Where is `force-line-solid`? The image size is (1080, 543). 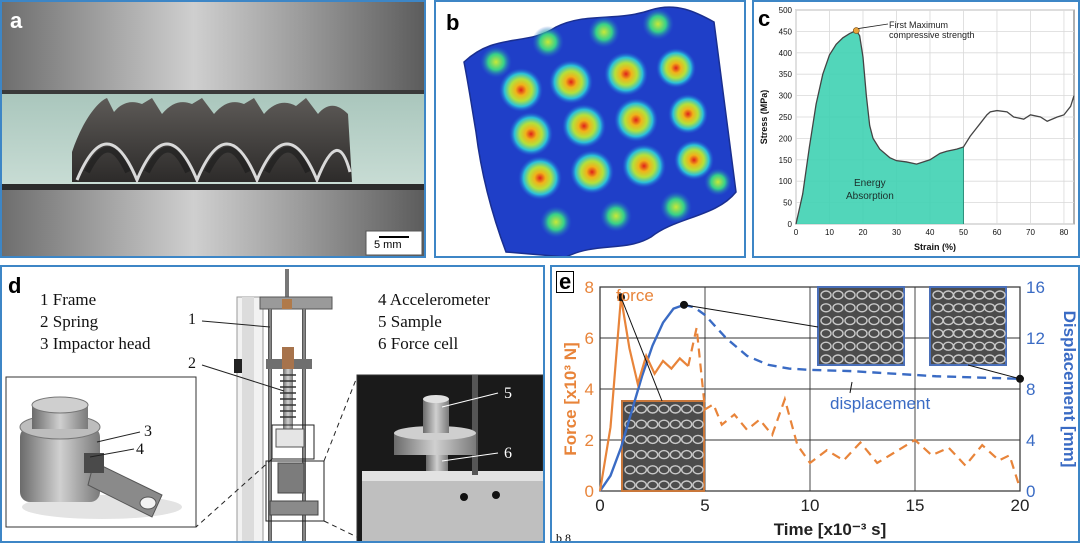 force-line-solid is located at coordinates (643, 394).